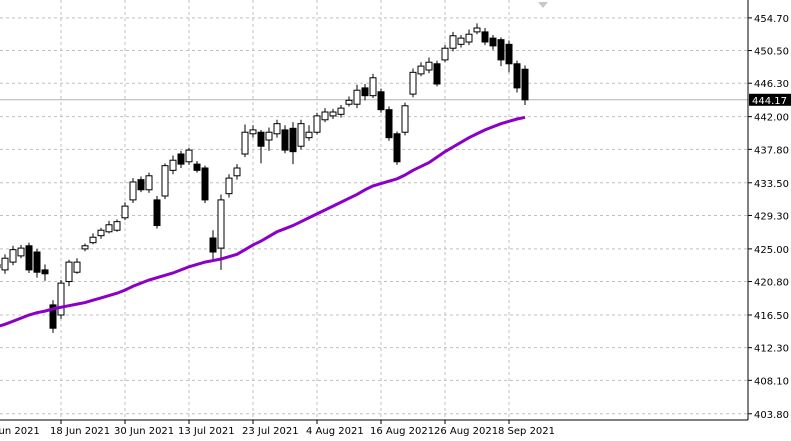 This screenshot has height=441, width=791. I want to click on y-tick-label: 433.50, so click(771, 184).